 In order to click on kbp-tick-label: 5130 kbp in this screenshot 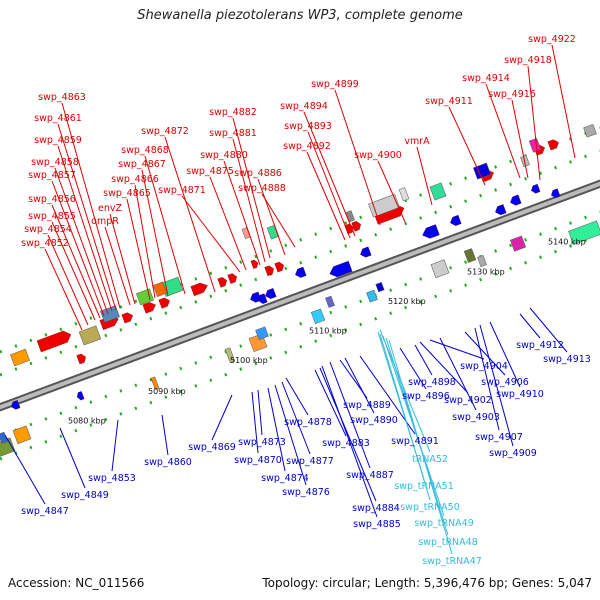, I will do `click(486, 272)`.